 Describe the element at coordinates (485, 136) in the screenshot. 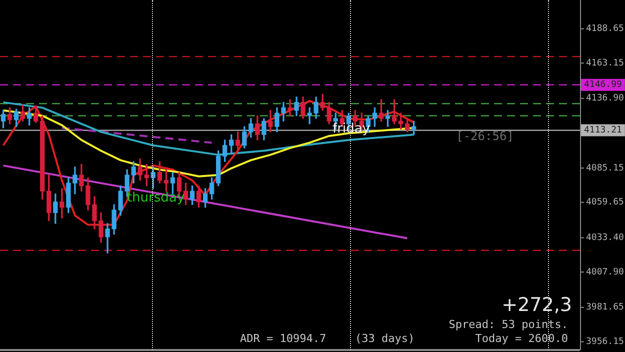

I see `annotation: [-26:56]` at that location.